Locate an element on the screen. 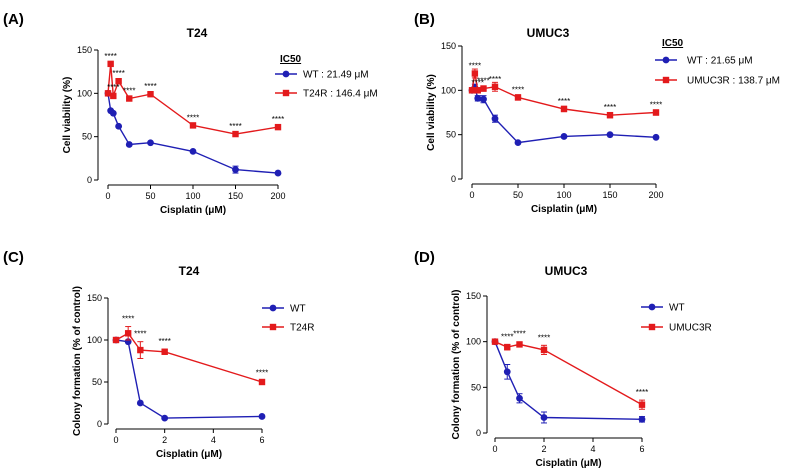  chart-title: T24 is located at coordinates (189, 271).